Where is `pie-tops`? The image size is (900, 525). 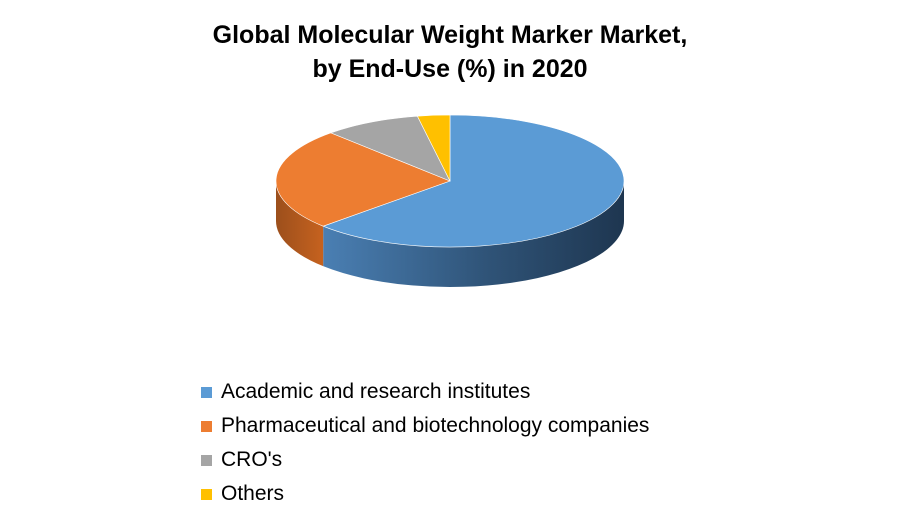 pie-tops is located at coordinates (450, 181).